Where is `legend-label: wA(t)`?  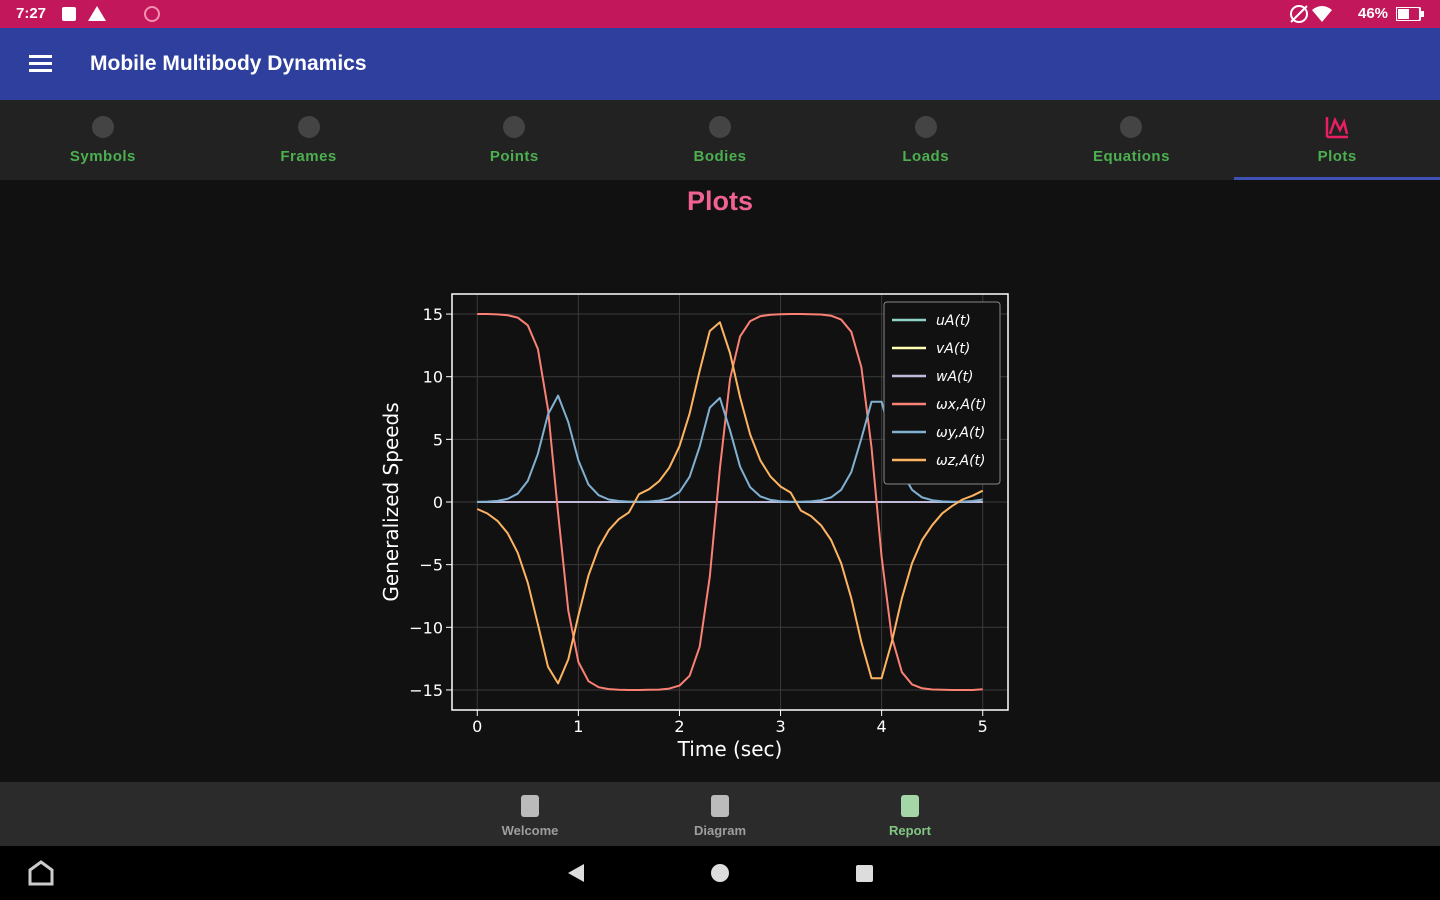 legend-label: wA(t) is located at coordinates (954, 377).